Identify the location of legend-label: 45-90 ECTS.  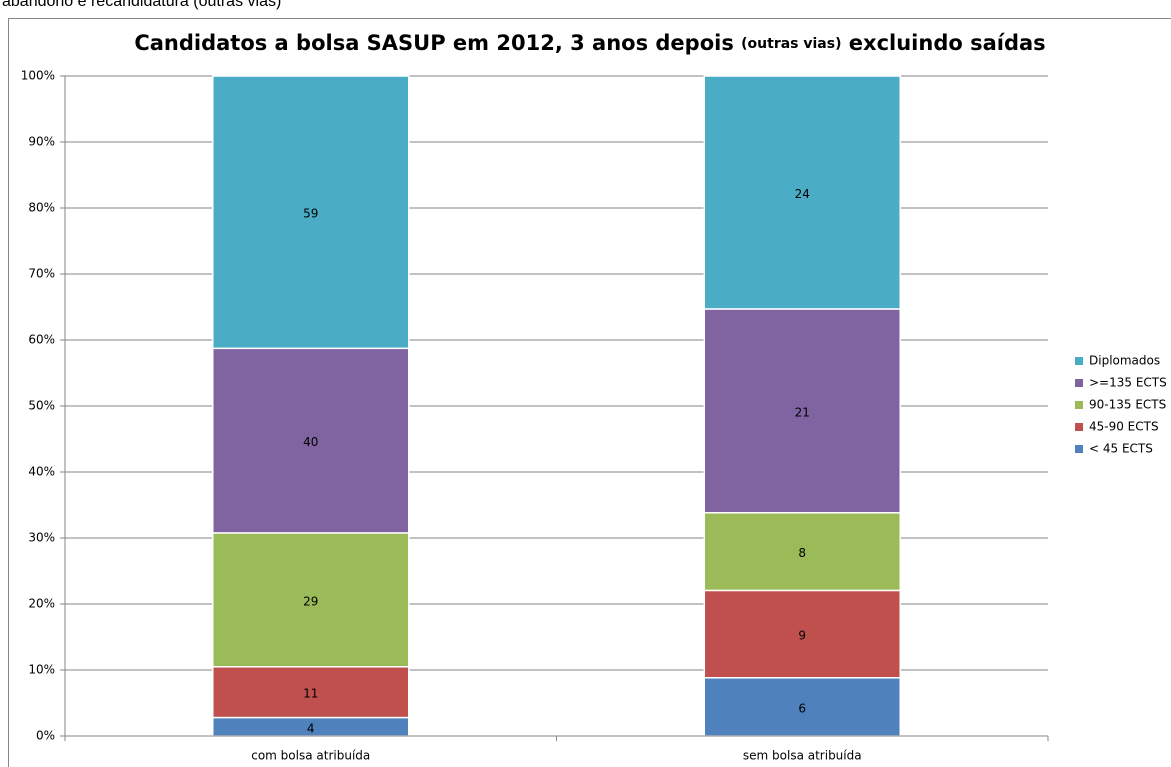
(1124, 427).